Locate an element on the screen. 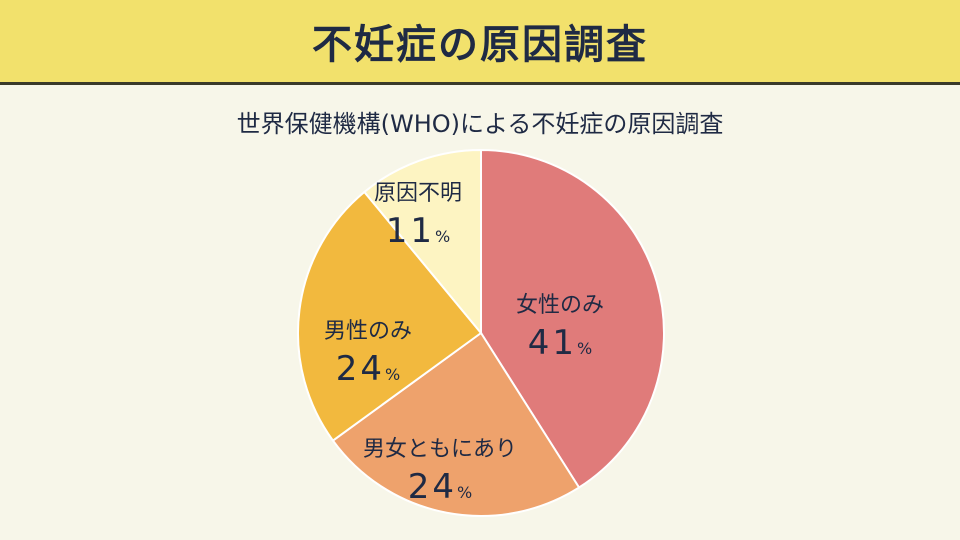 This screenshot has width=960, height=540. slice-label: 男女ともにあり is located at coordinates (440, 449).